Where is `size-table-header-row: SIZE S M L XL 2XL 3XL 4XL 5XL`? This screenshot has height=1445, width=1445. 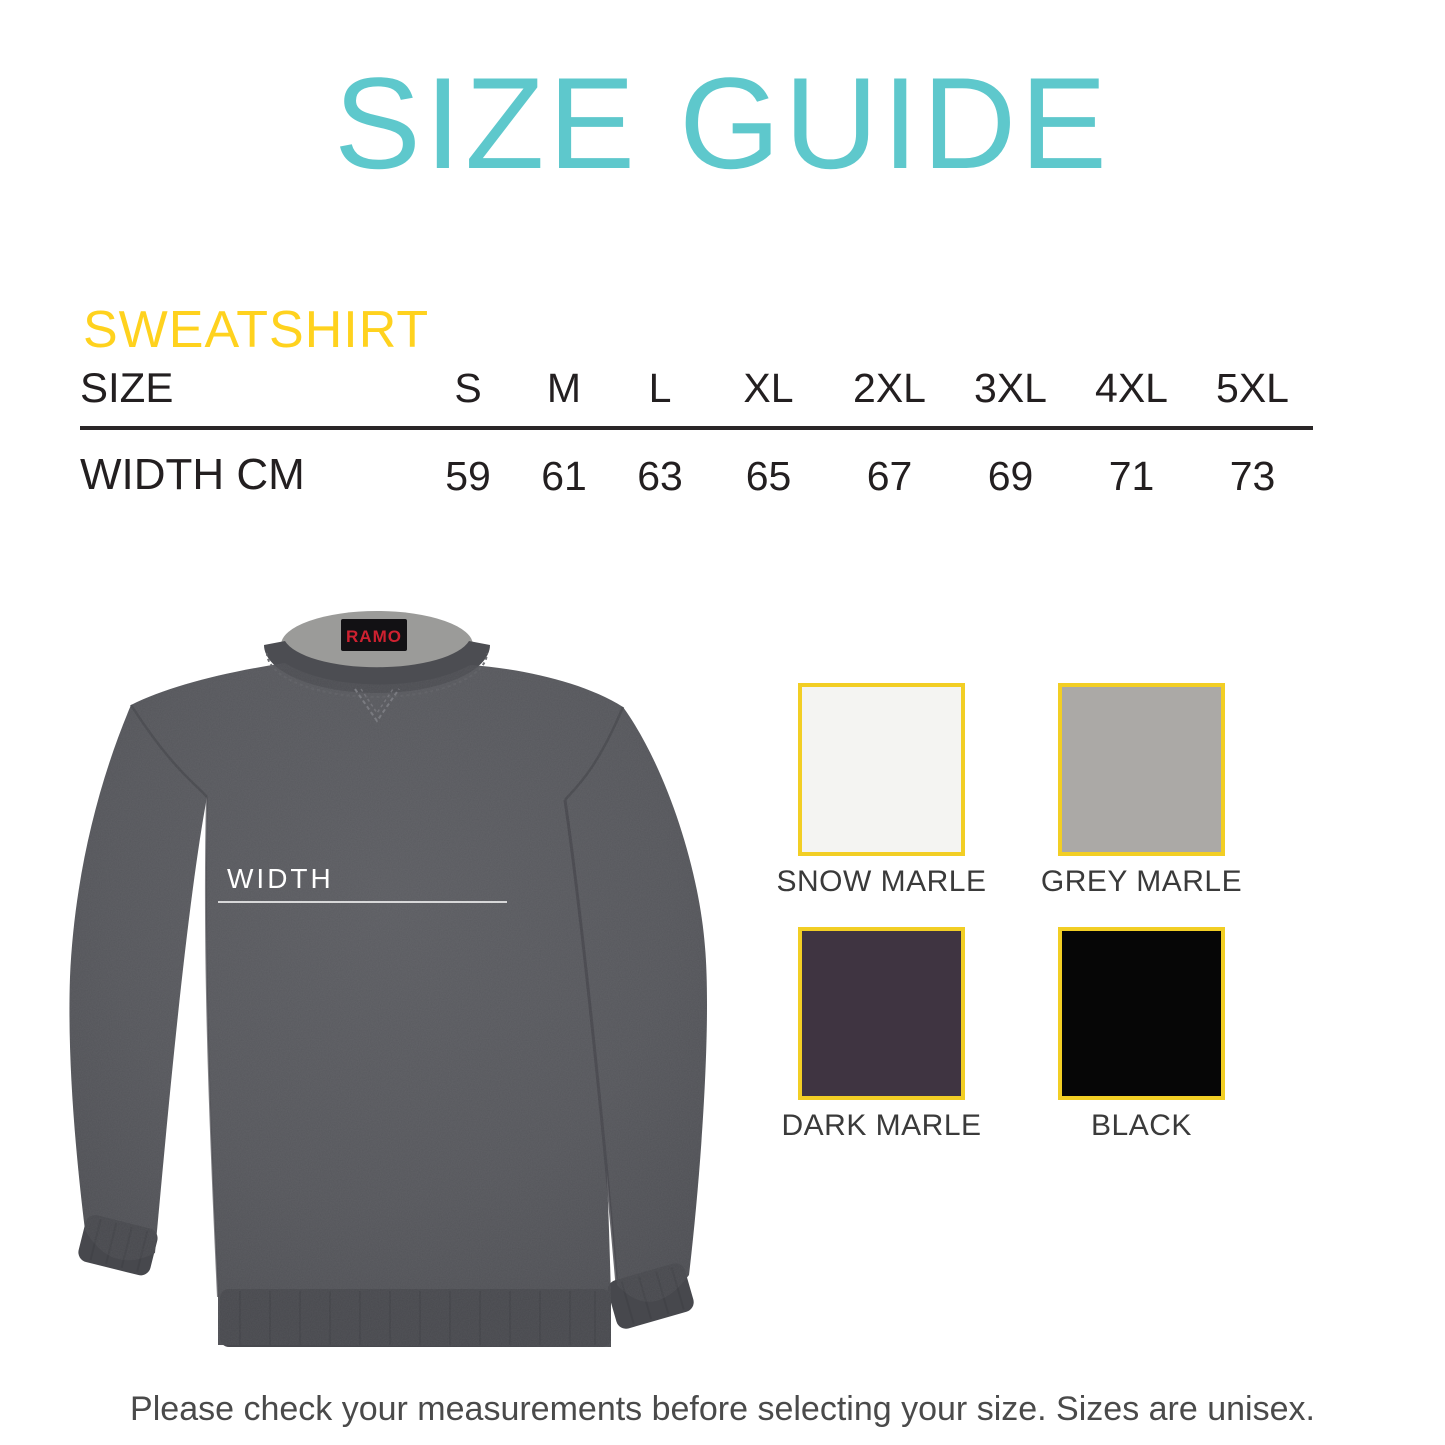
size-table-header-row: SIZE S M L XL 2XL 3XL 4XL 5XL is located at coordinates (696, 395).